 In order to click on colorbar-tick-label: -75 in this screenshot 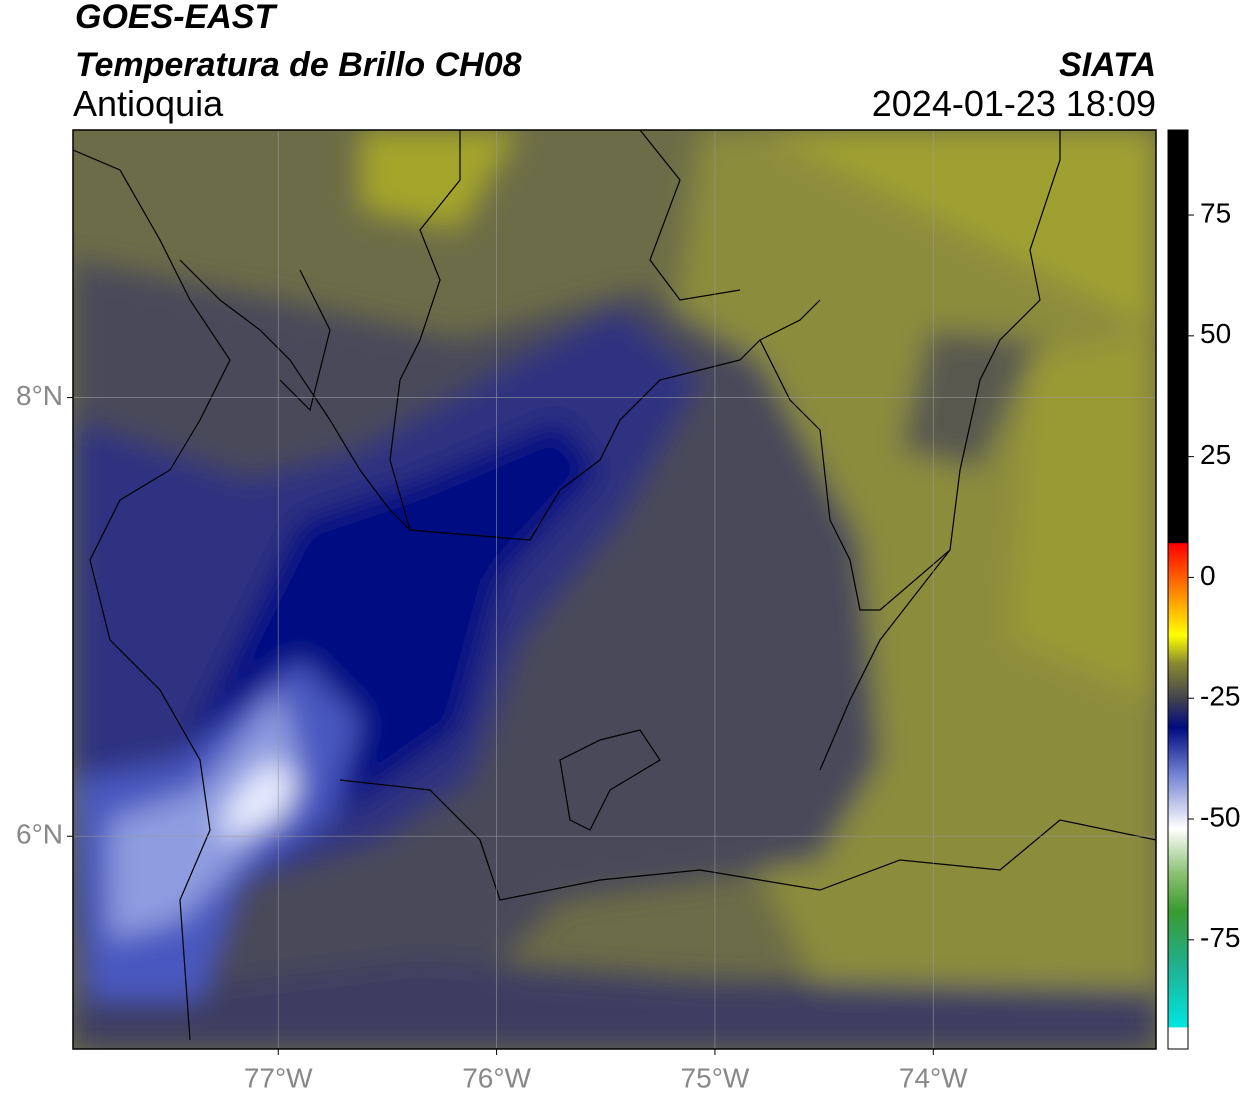, I will do `click(1220, 937)`.